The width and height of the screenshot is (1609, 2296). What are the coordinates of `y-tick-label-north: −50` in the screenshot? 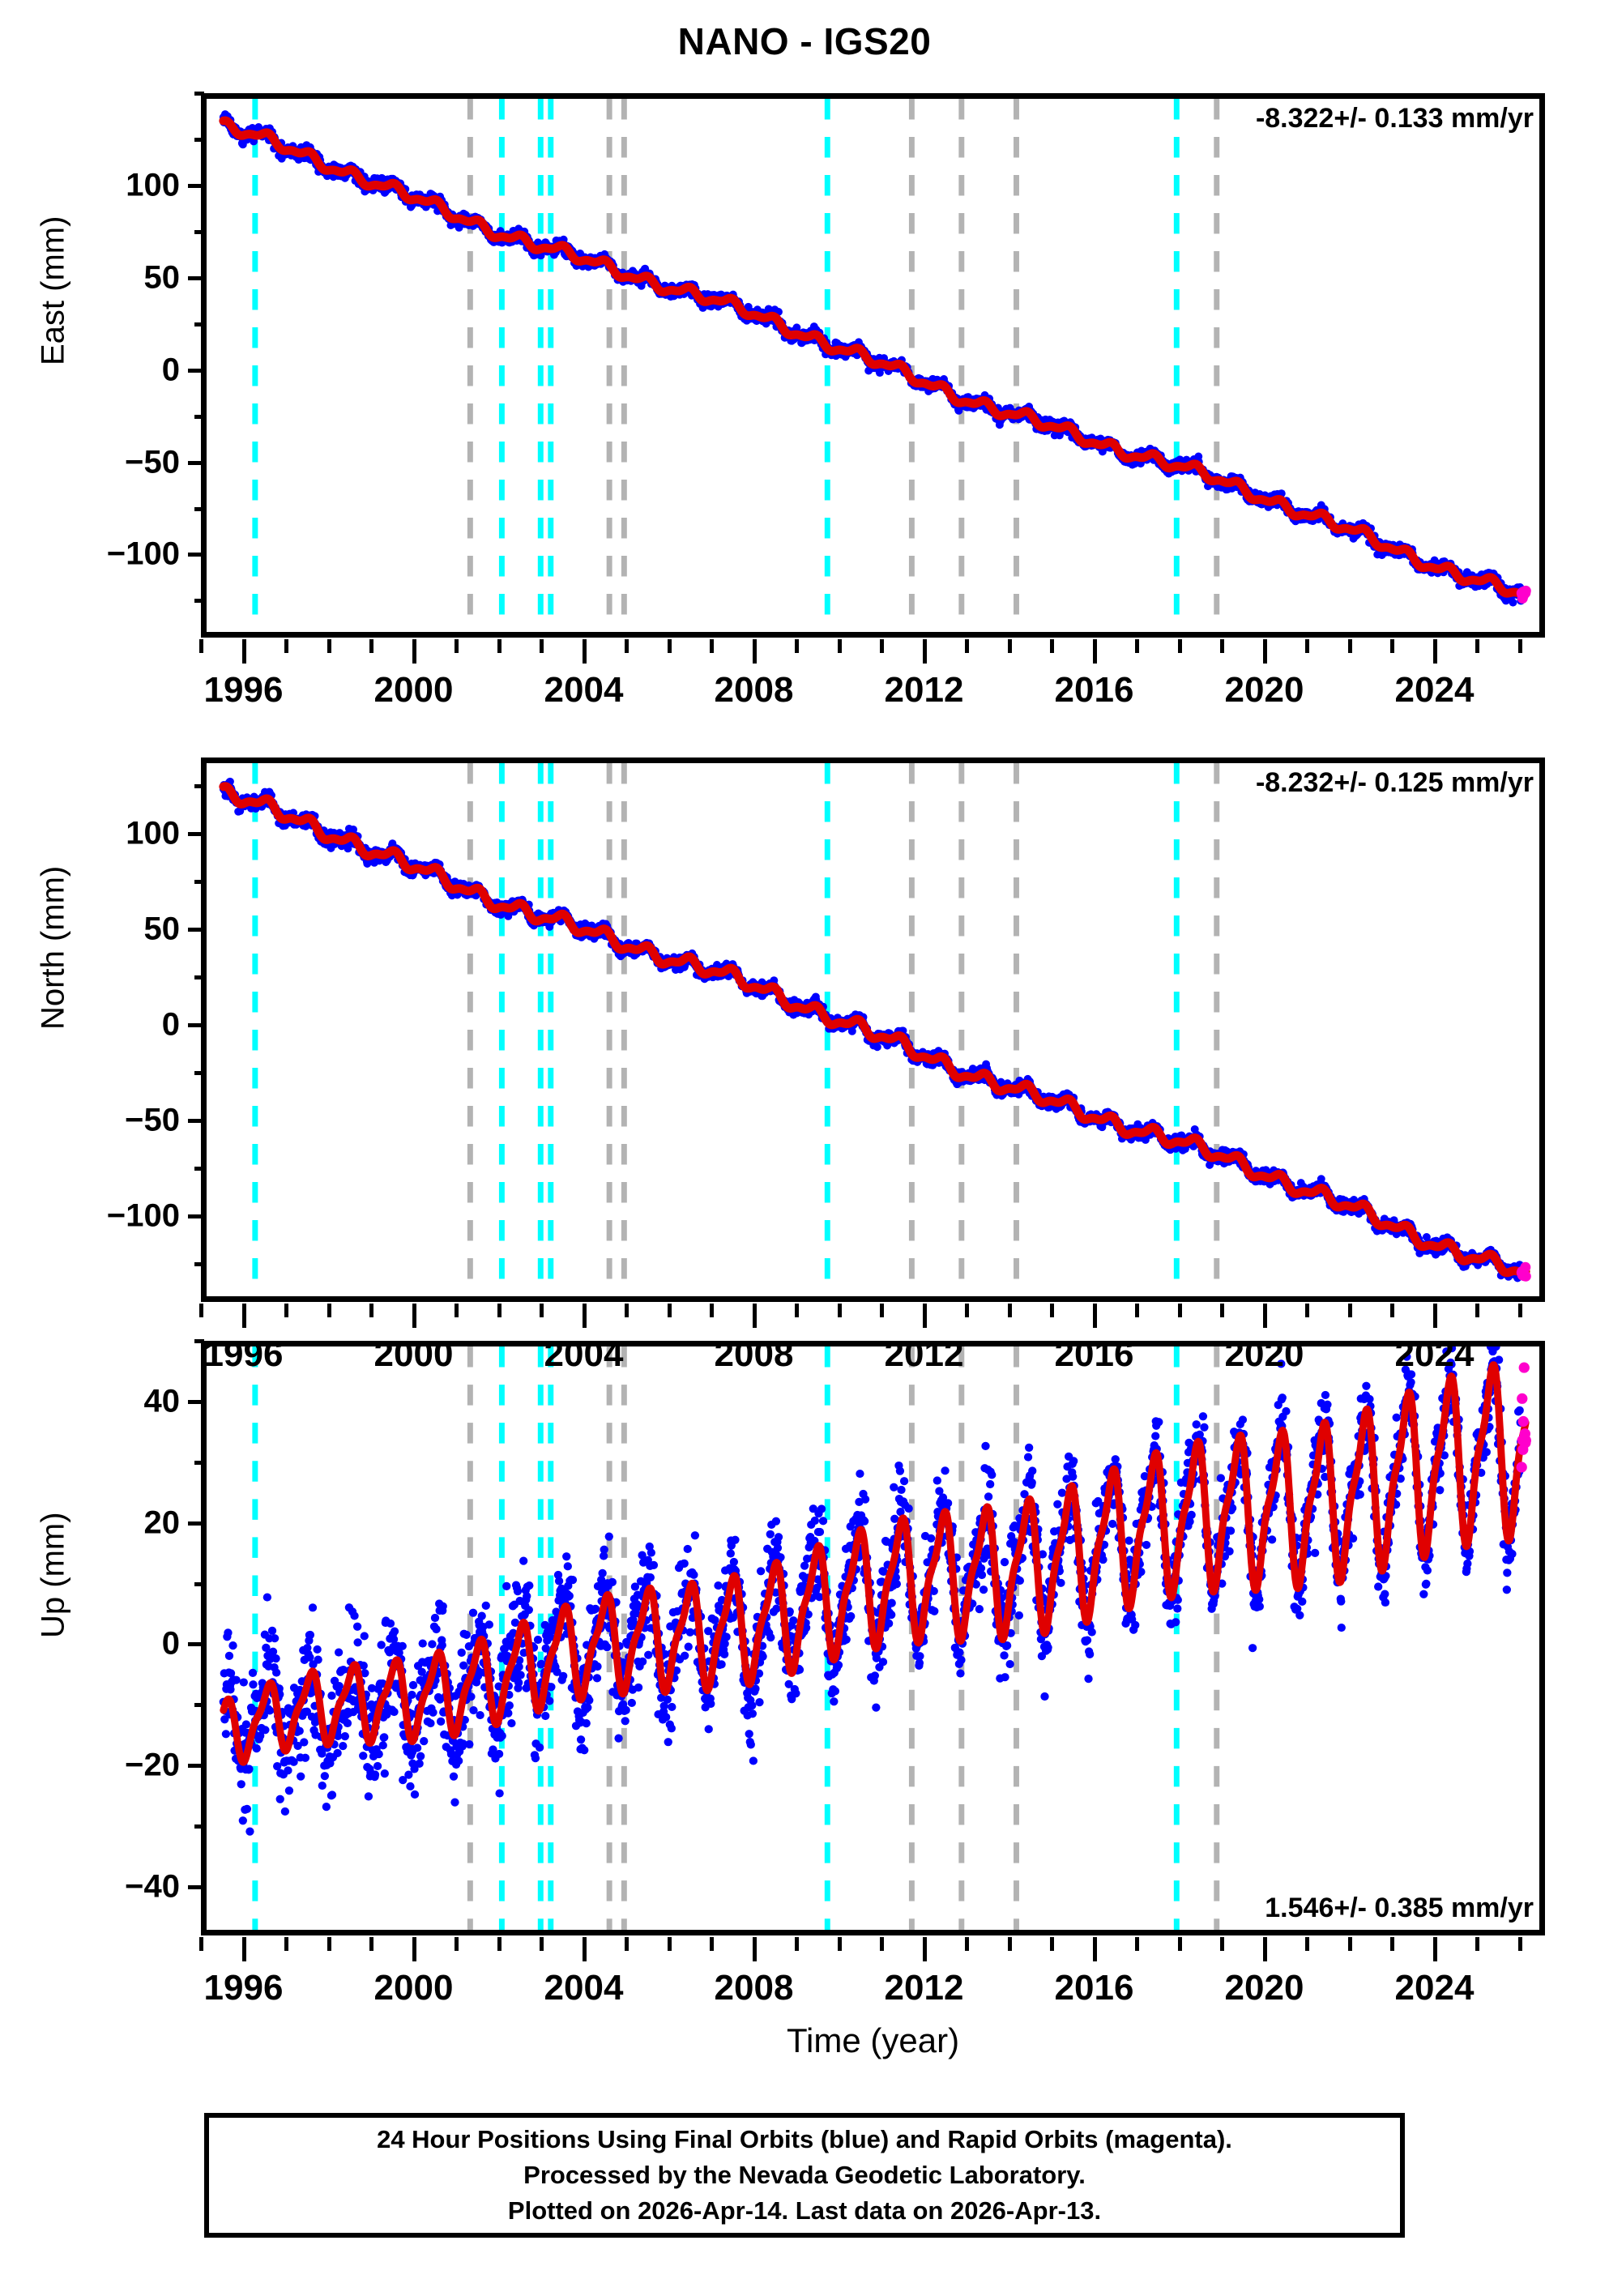 It's located at (152, 1120).